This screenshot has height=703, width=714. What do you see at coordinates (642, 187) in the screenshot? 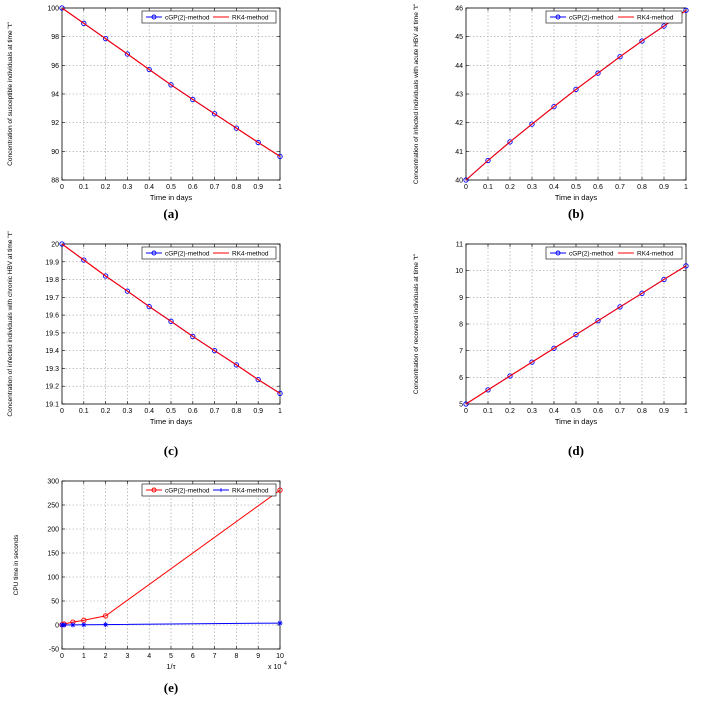
I see `x-tick-label: 0.8` at bounding box center [642, 187].